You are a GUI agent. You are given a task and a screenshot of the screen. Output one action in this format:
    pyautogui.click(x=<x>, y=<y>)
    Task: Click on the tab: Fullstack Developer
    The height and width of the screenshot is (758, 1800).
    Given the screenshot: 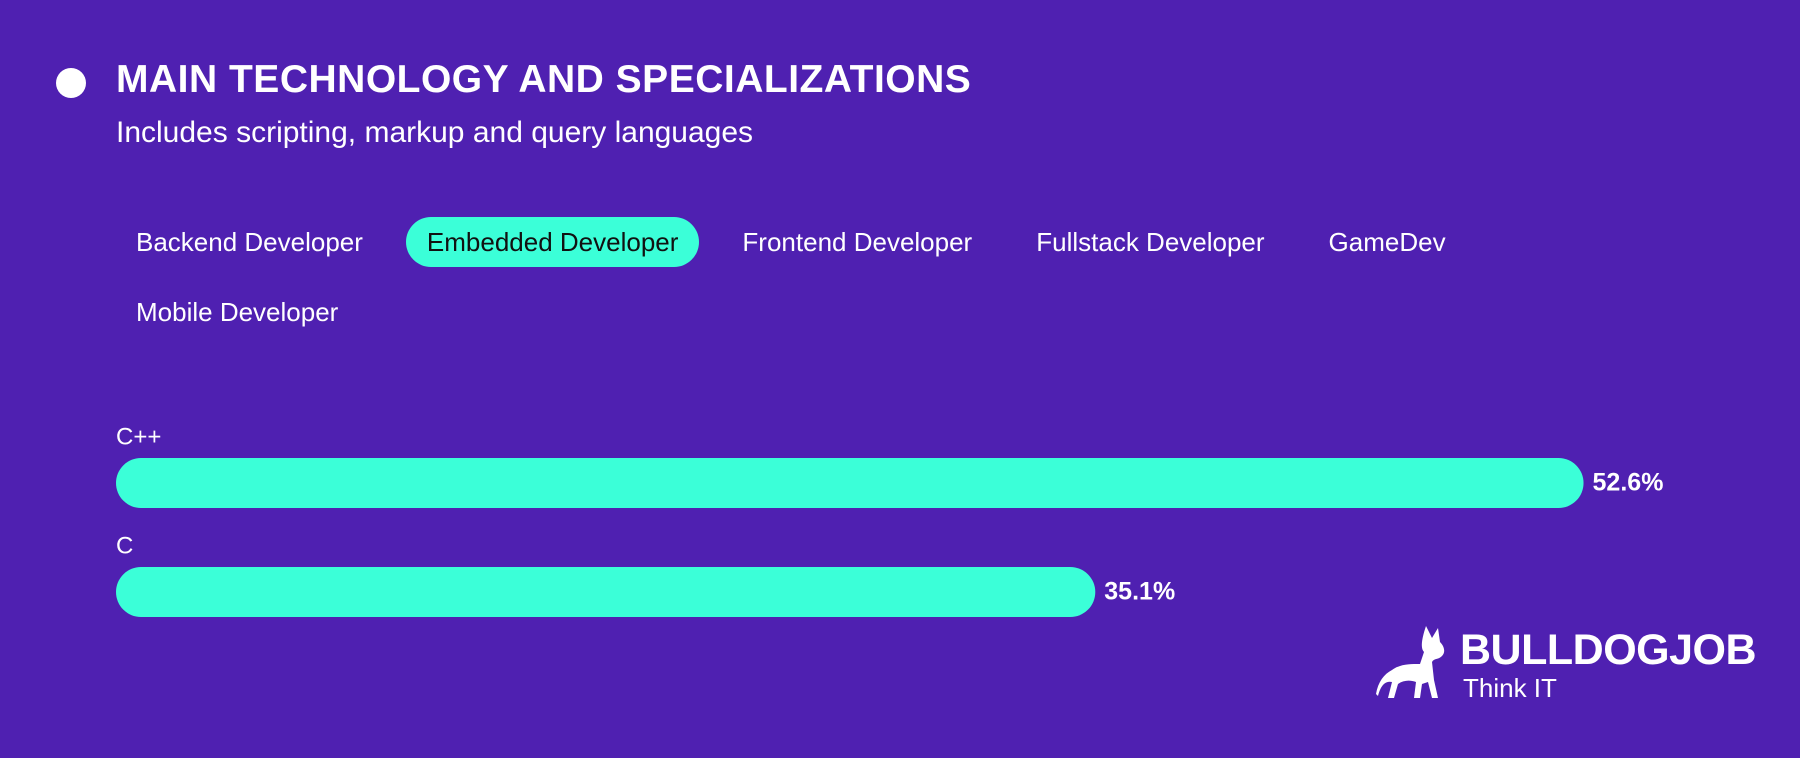 What is the action you would take?
    pyautogui.click(x=1150, y=242)
    